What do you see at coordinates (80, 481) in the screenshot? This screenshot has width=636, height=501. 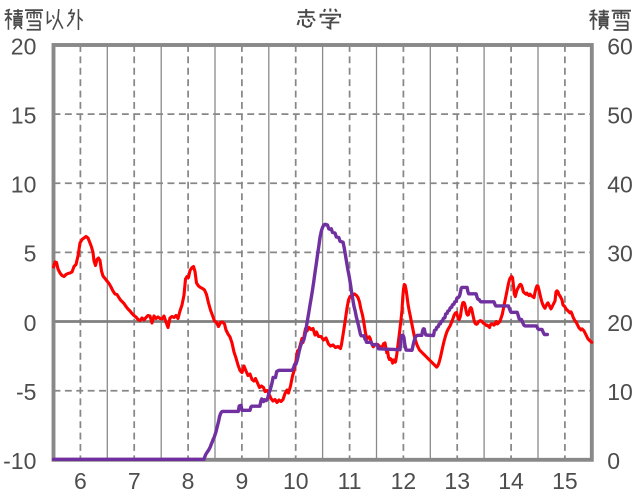 I see `svg-text: 6` at bounding box center [80, 481].